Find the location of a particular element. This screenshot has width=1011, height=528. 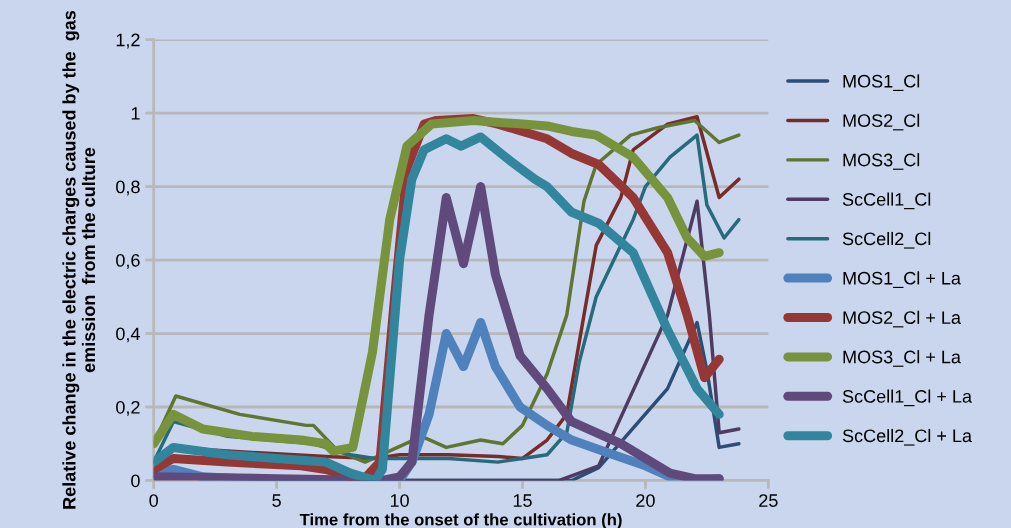

y-tick-label: 0,4 is located at coordinates (128, 335).